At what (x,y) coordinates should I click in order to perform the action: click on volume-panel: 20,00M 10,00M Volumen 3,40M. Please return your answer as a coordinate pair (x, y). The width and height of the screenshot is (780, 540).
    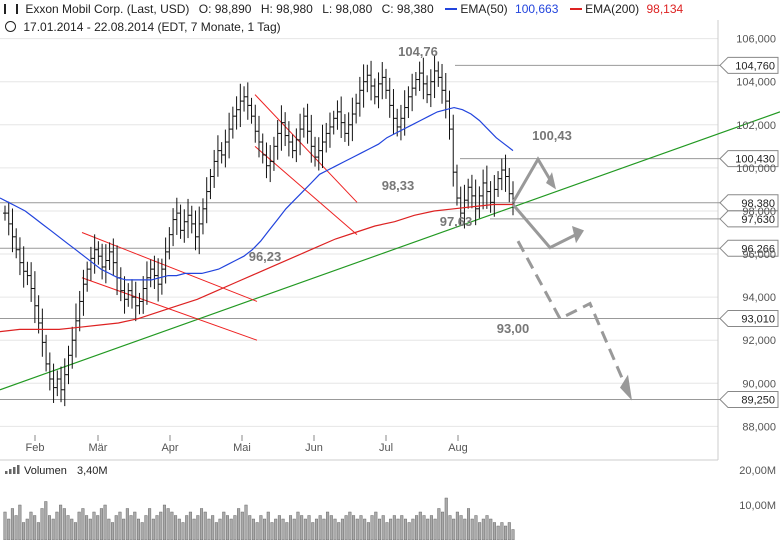
    Looking at the image, I should click on (388, 499).